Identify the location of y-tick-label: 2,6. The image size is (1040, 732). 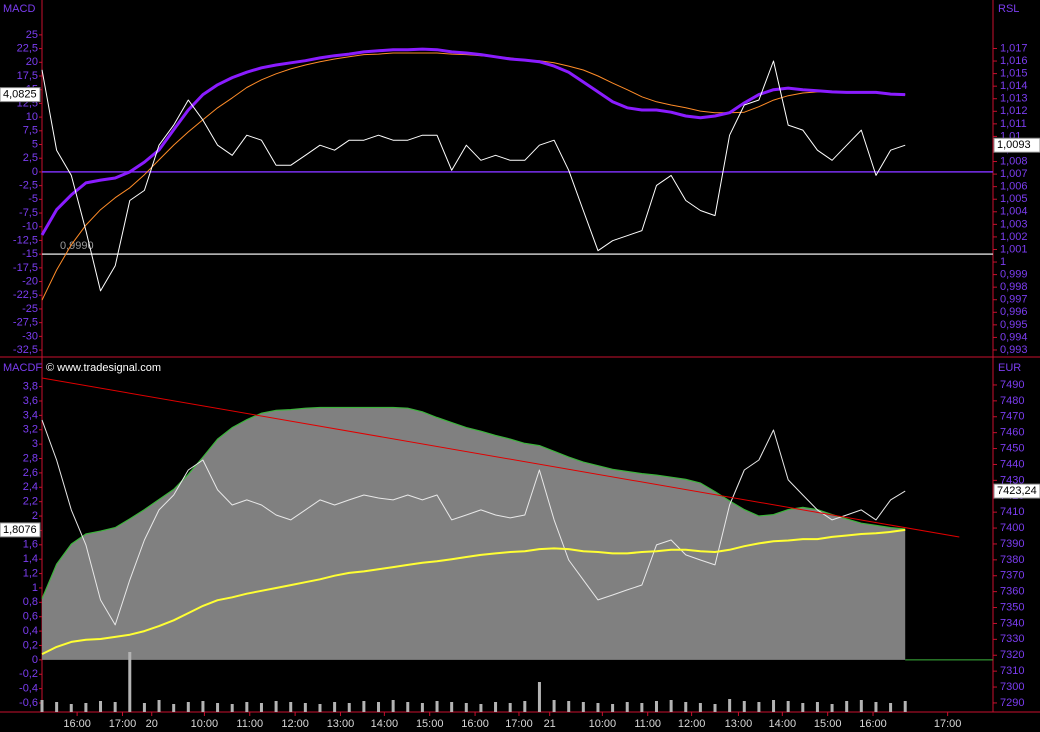
(30, 473).